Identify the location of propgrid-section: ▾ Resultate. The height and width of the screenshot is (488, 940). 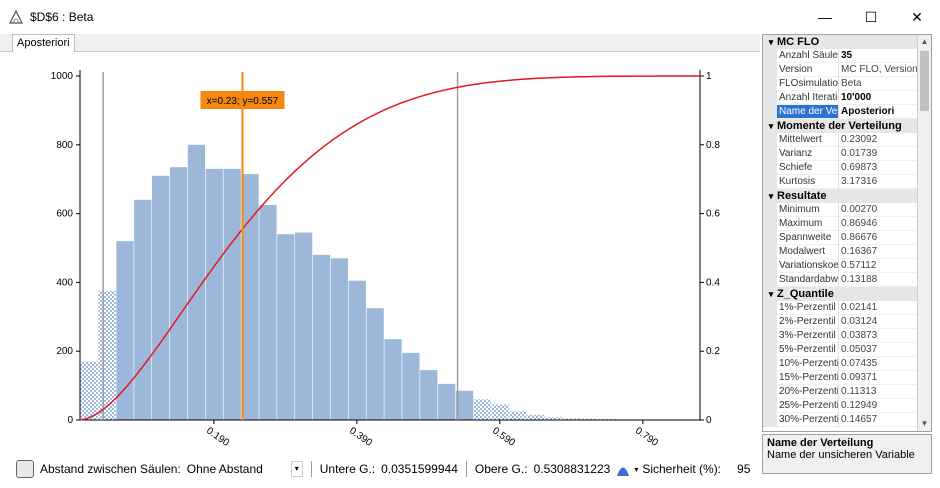
(847, 196).